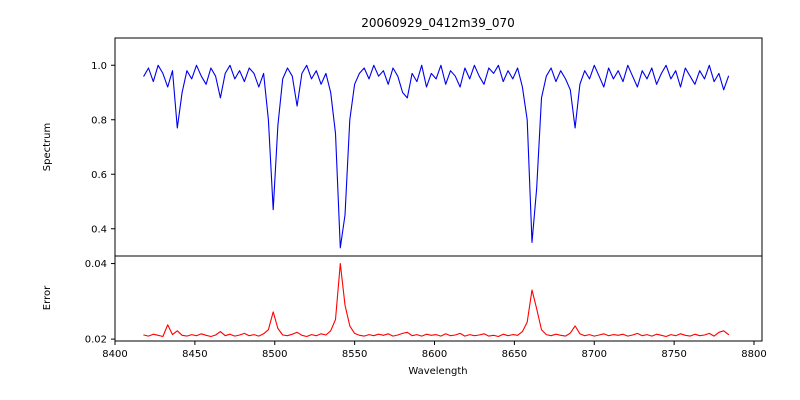 The width and height of the screenshot is (800, 400). What do you see at coordinates (96, 340) in the screenshot?
I see `error-ytick-label: 0.02` at bounding box center [96, 340].